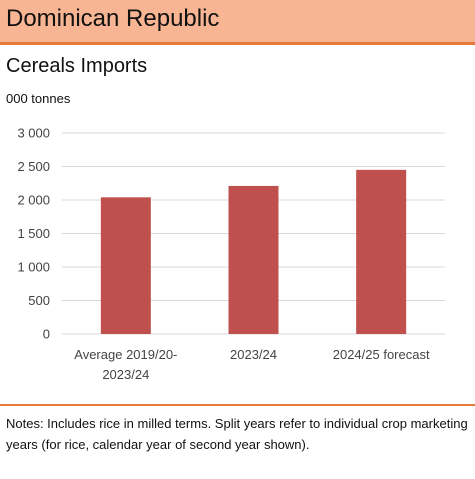 The image size is (475, 479). I want to click on notes-divider, so click(237, 405).